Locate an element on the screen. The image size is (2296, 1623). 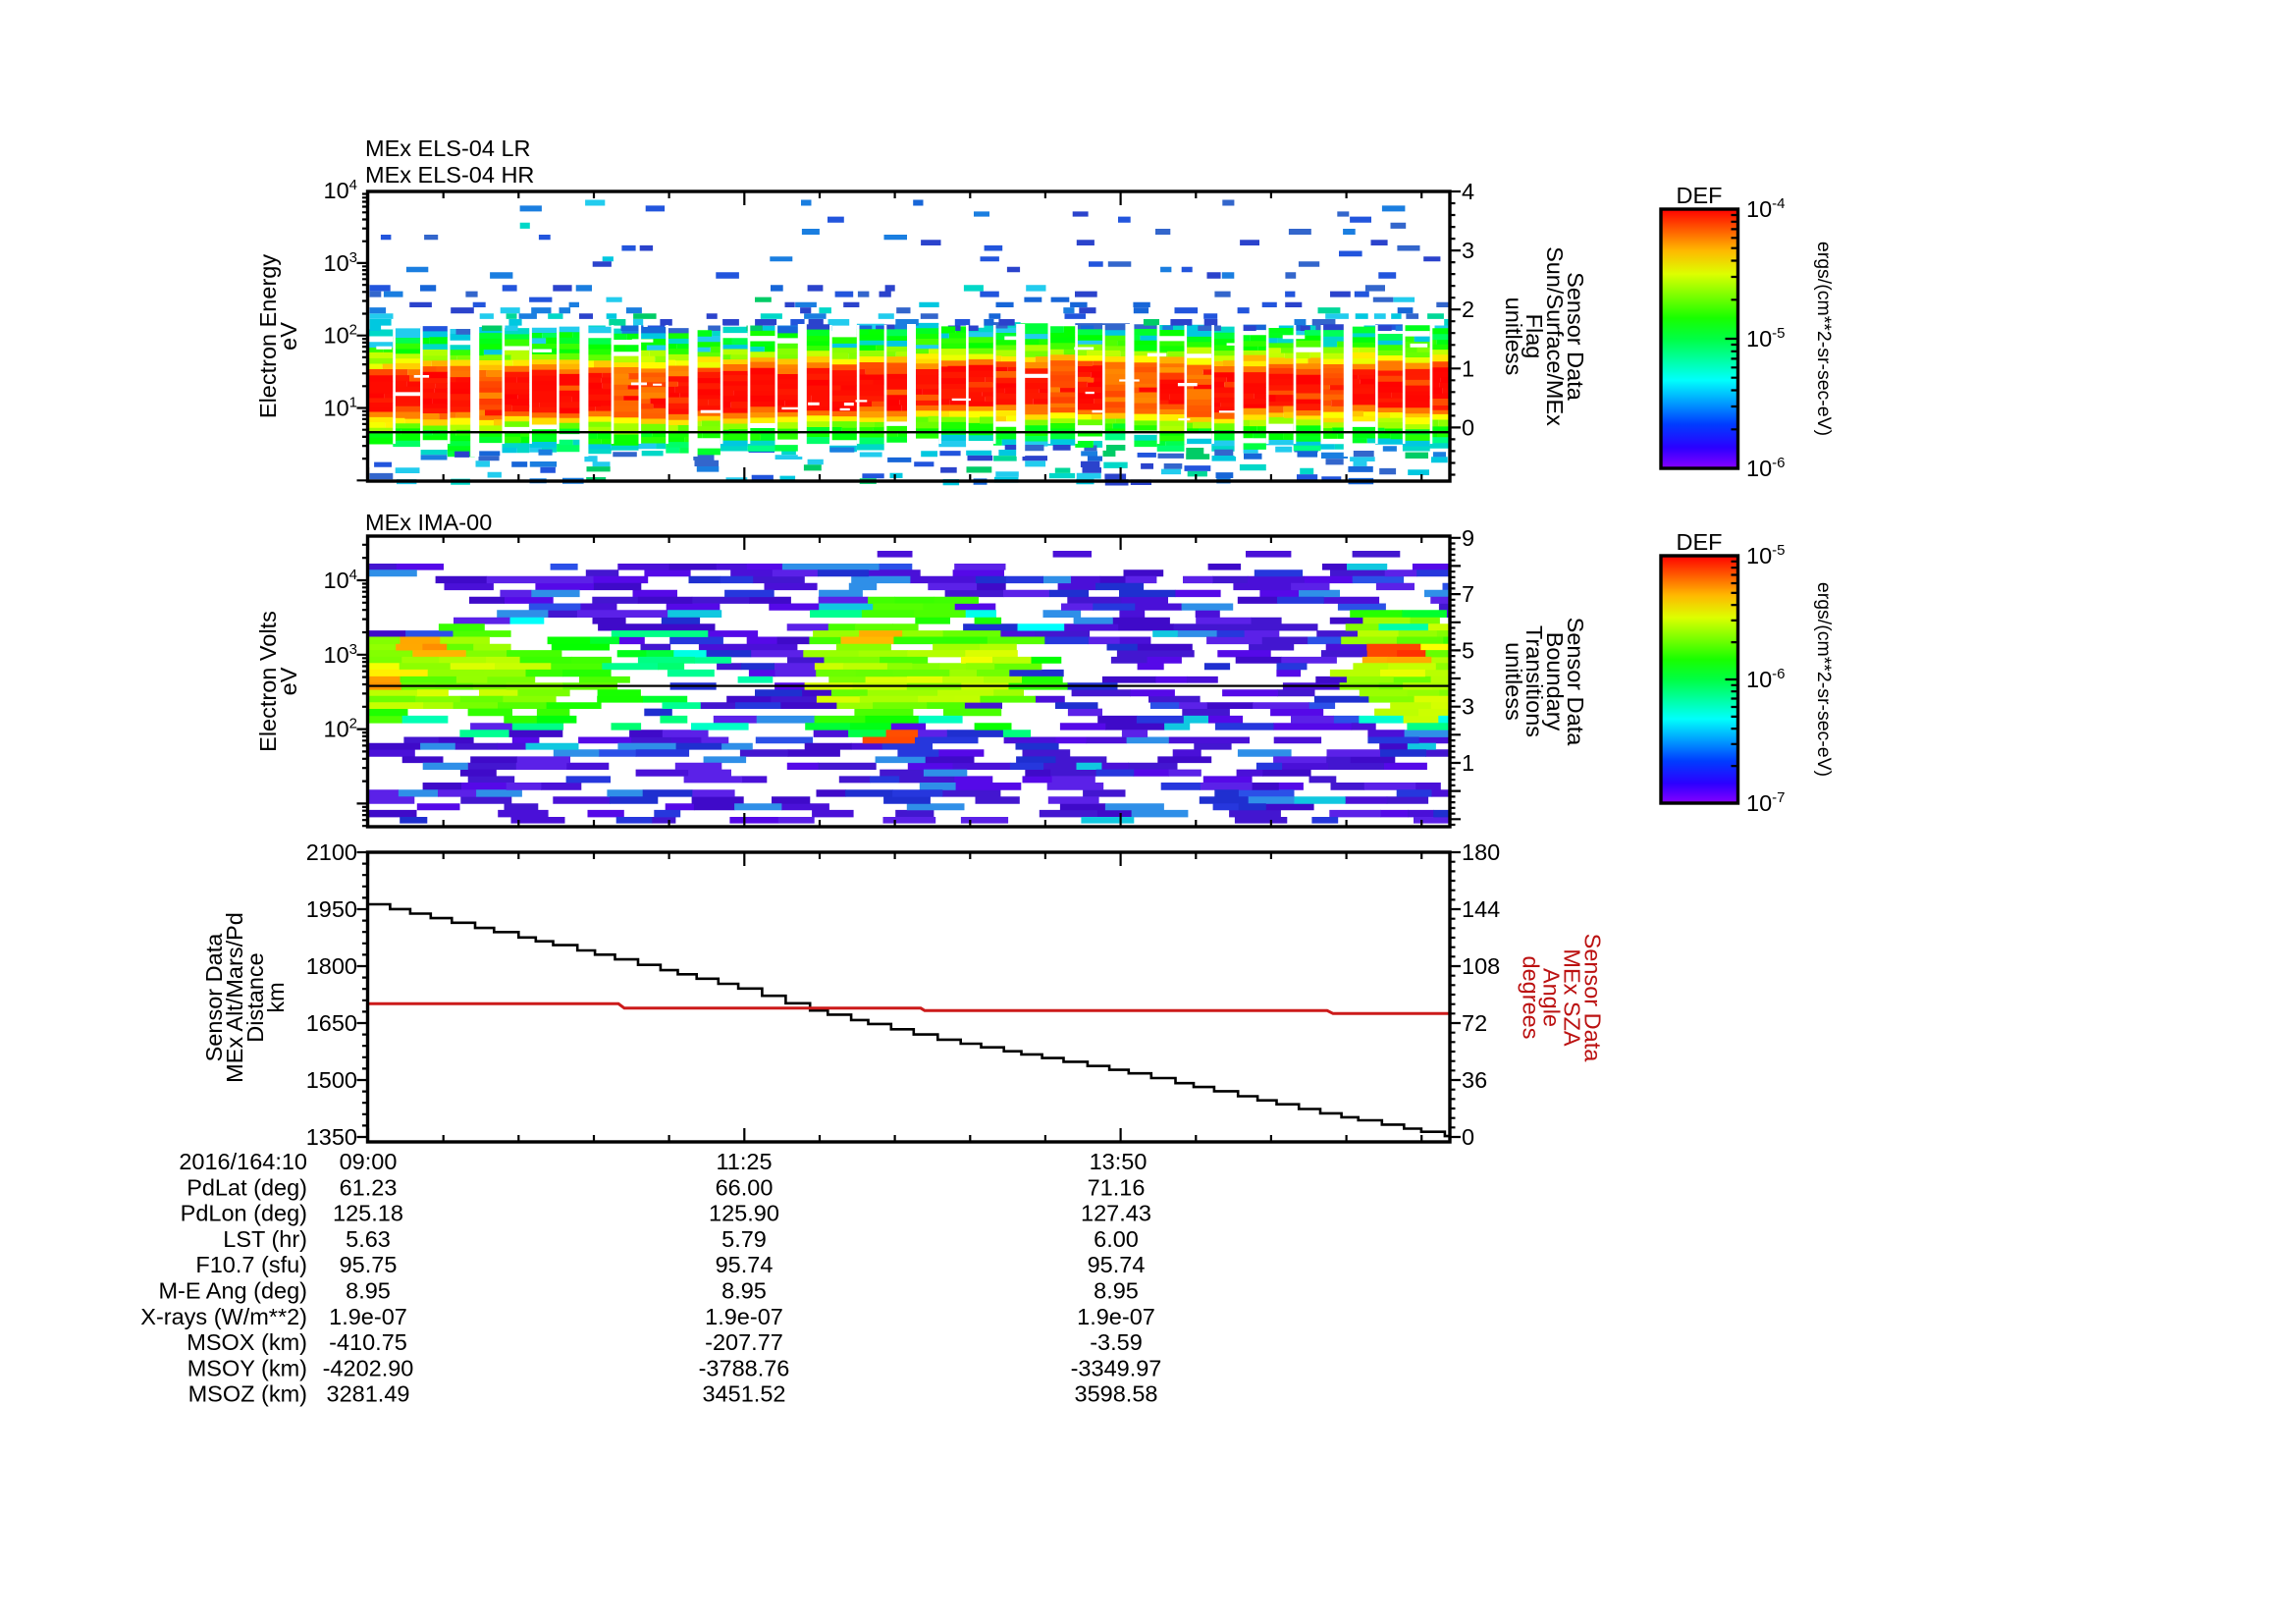
svg-text: -410.75 is located at coordinates (368, 1342).